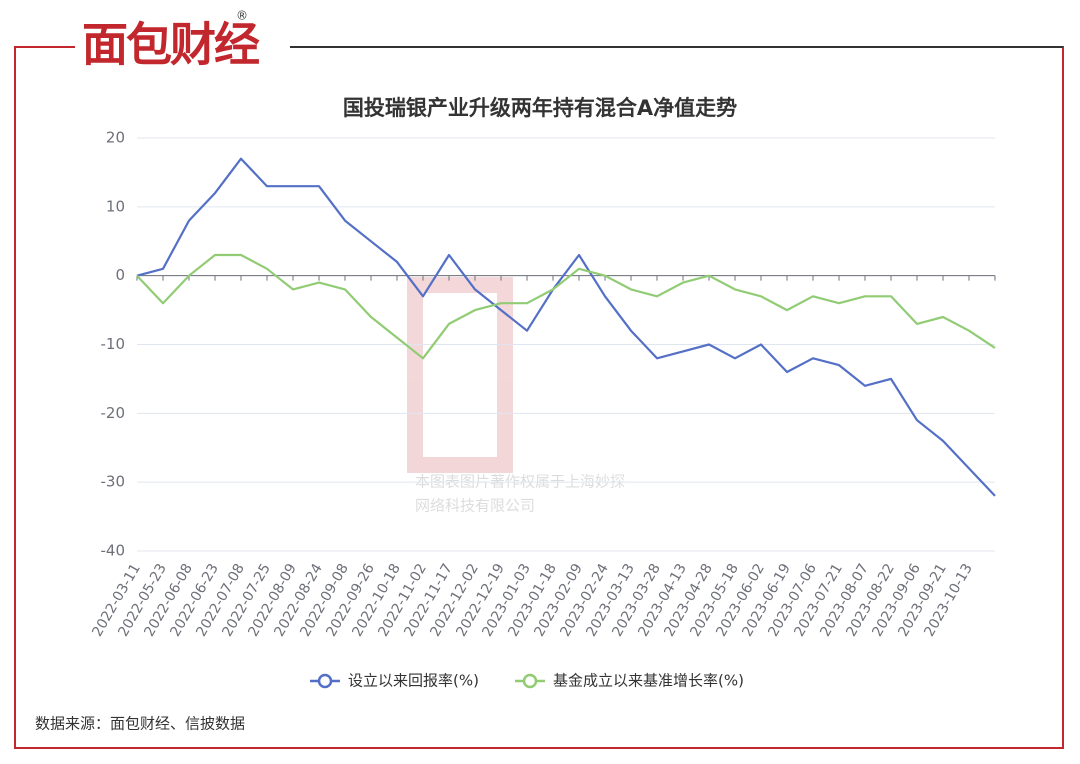  I want to click on watermark-logo, so click(460, 375).